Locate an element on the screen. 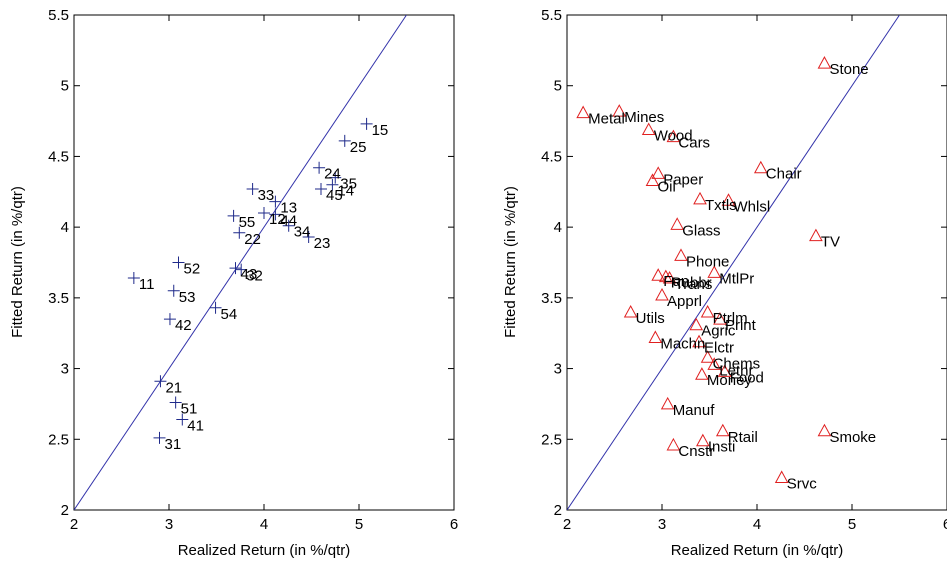  x-axis-label: Realized Return (in %/qtr) is located at coordinates (757, 550).